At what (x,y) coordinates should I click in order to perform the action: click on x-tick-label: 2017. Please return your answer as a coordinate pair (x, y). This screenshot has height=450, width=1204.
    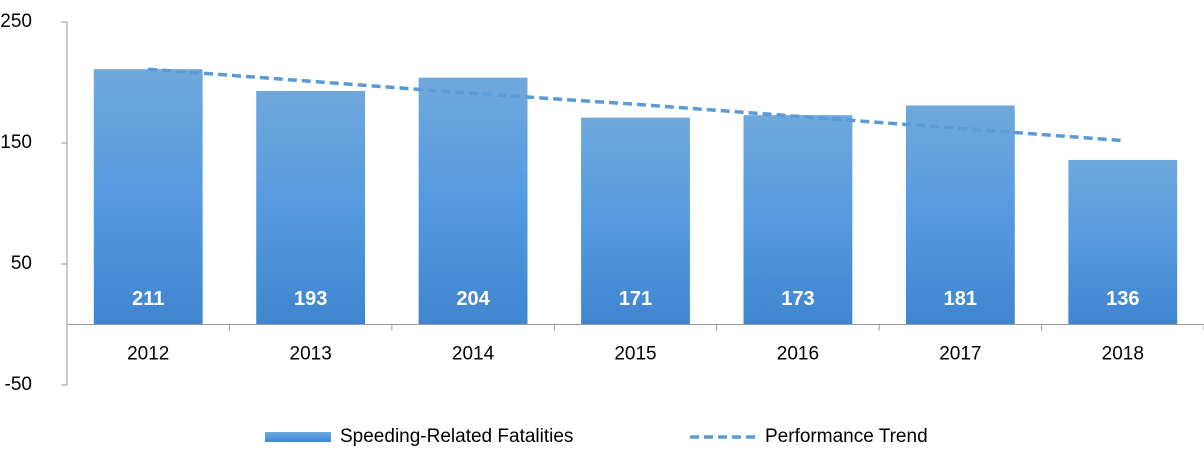
    Looking at the image, I should click on (960, 354).